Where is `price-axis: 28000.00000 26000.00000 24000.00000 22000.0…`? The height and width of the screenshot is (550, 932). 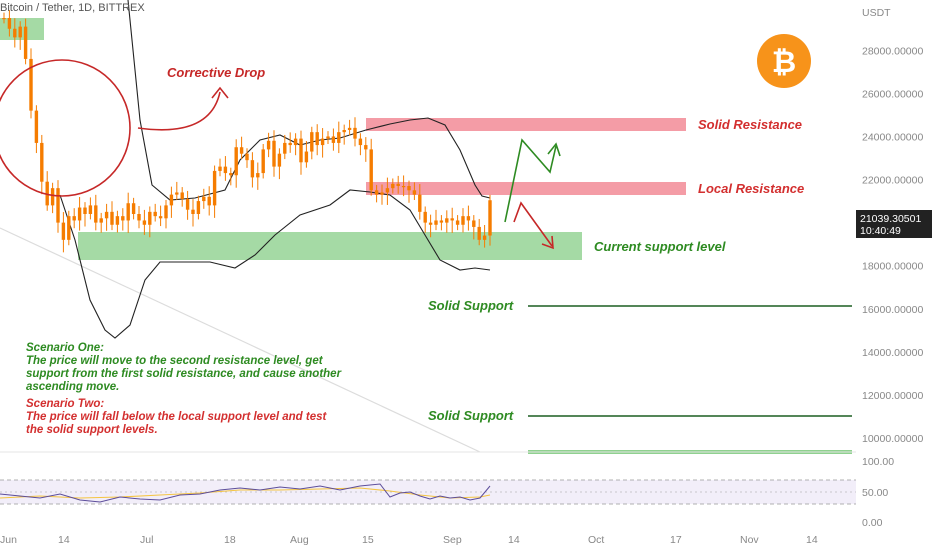
price-axis: 28000.00000 26000.00000 24000.00000 22000.0… is located at coordinates (892, 245).